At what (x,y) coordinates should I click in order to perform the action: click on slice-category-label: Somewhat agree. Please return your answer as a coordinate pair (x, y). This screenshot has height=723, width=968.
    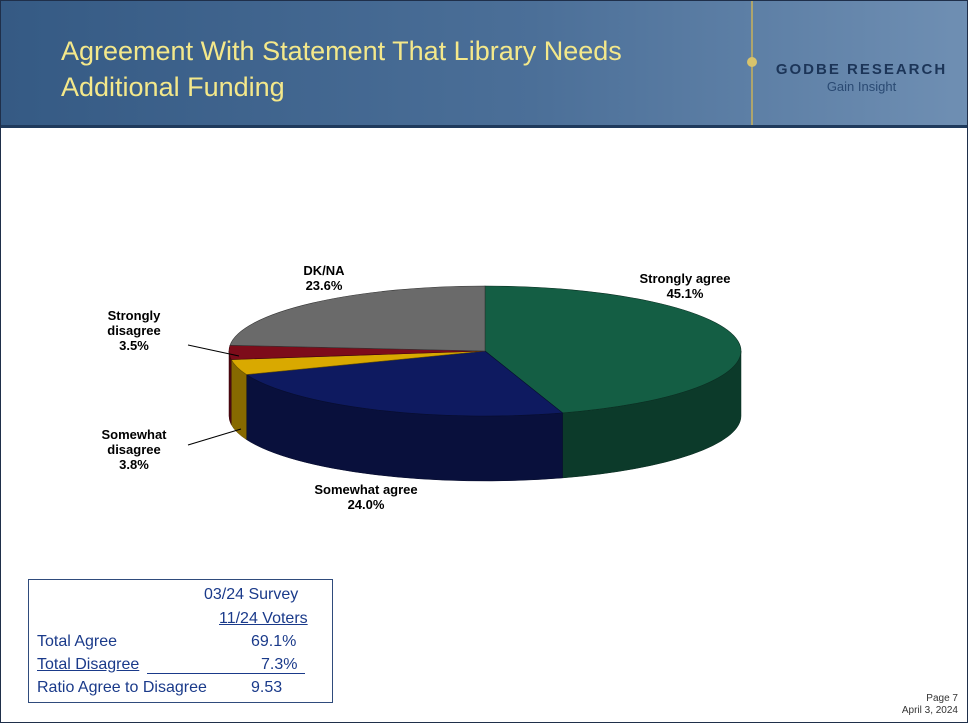
    Looking at the image, I should click on (365, 489).